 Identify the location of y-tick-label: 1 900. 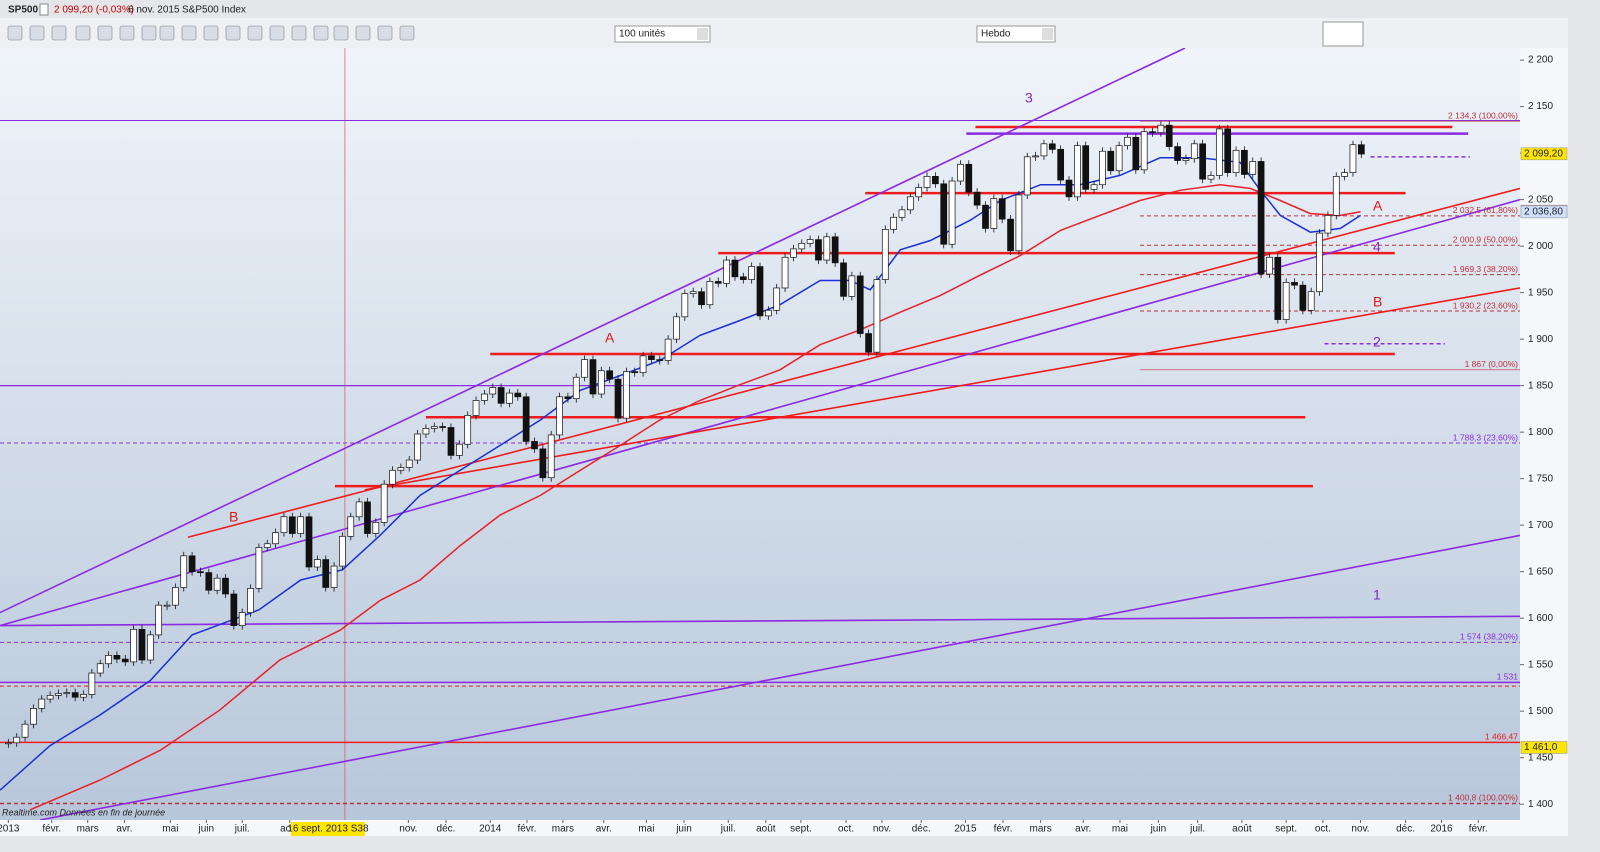
(1540, 339).